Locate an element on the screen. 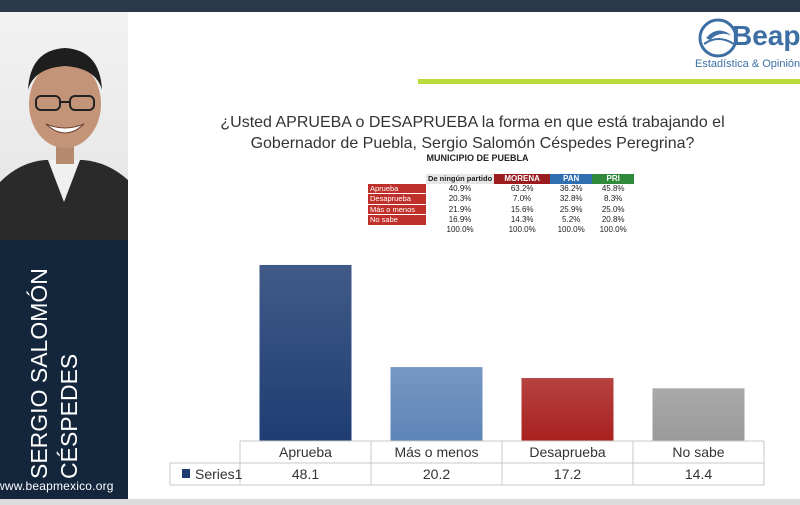  data-value-label: 14.4 is located at coordinates (698, 474).